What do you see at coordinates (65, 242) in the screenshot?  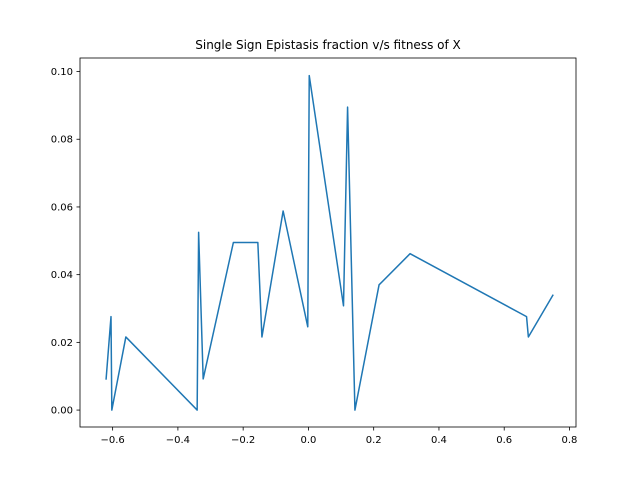 I see `y-axis-ticks: 0.00 0.02 0.04 0.06 0.08 0.10` at bounding box center [65, 242].